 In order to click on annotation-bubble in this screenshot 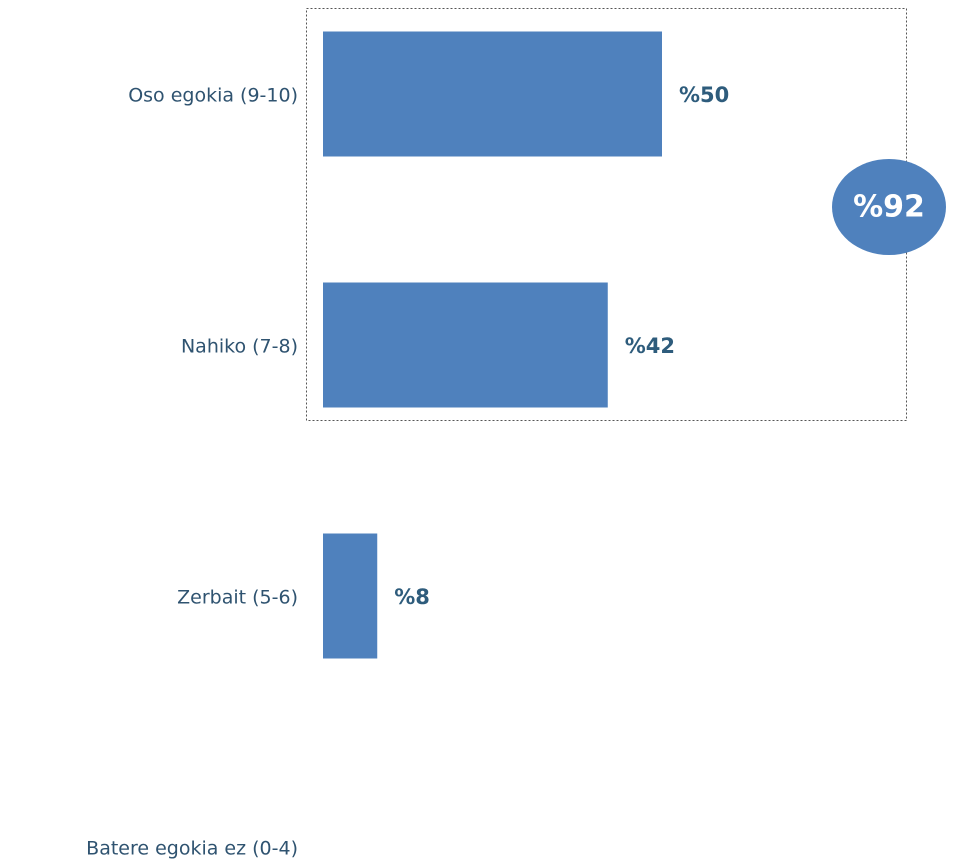, I will do `click(889, 207)`.